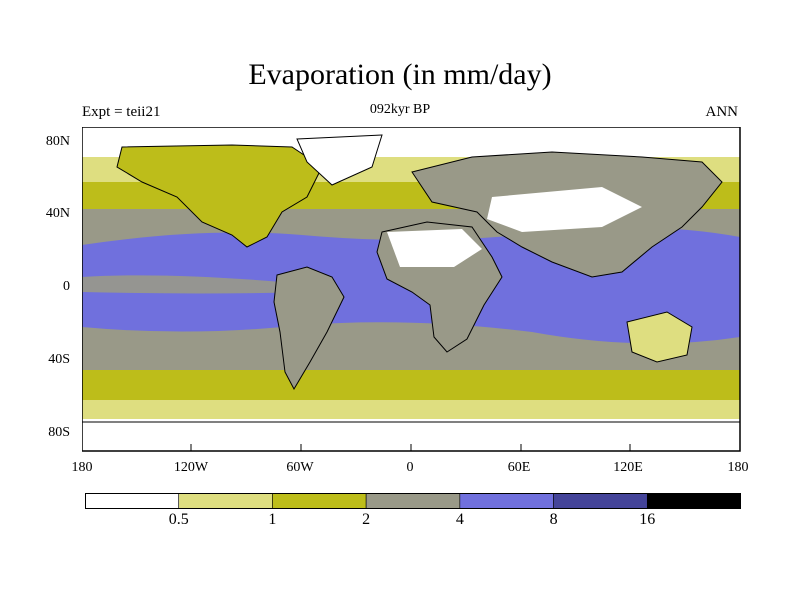 The height and width of the screenshot is (600, 800). Describe the element at coordinates (400, 109) in the screenshot. I see `period-label: 092kyr BP` at that location.